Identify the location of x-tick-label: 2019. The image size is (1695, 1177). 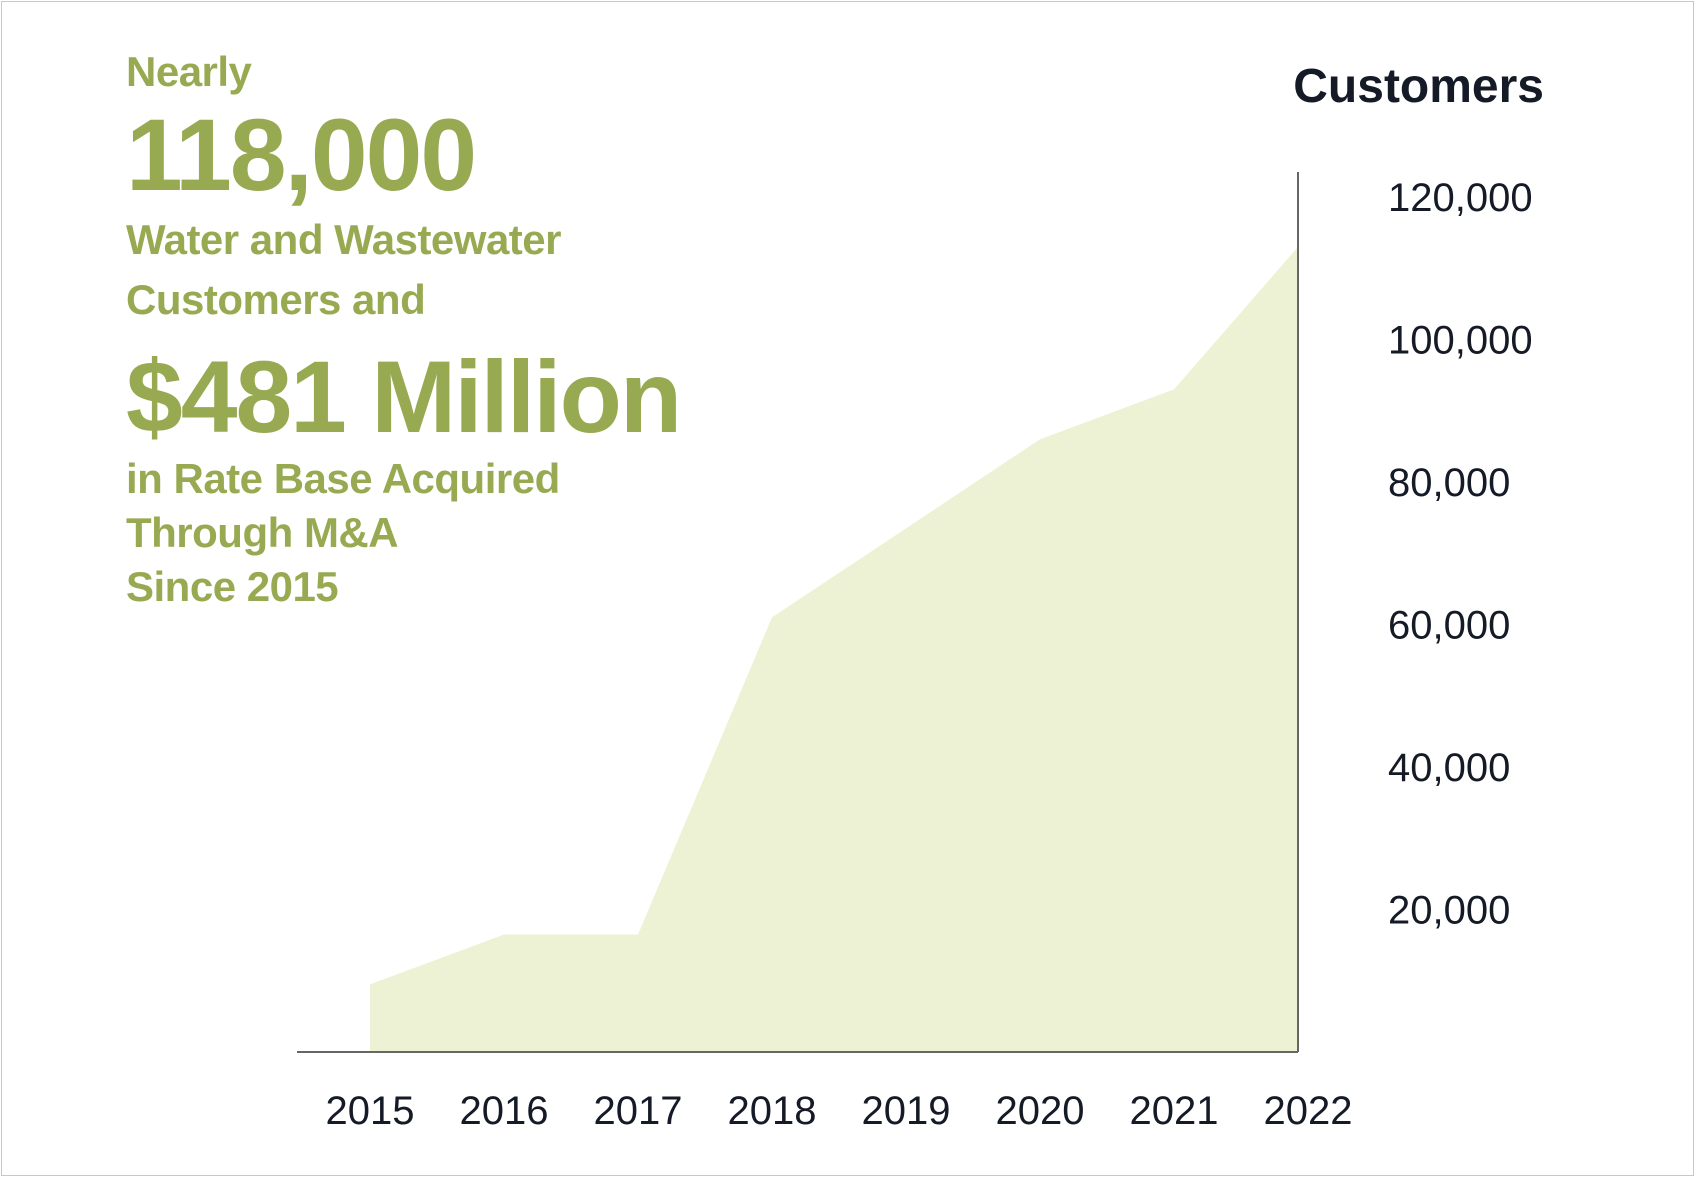
(906, 1111).